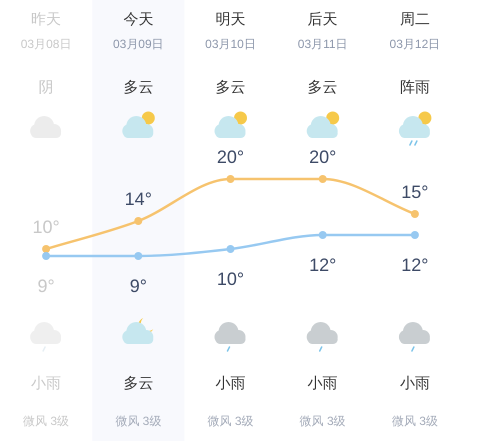 Image resolution: width=484 pixels, height=441 pixels. What do you see at coordinates (415, 192) in the screenshot?
I see `data-label: 15°` at bounding box center [415, 192].